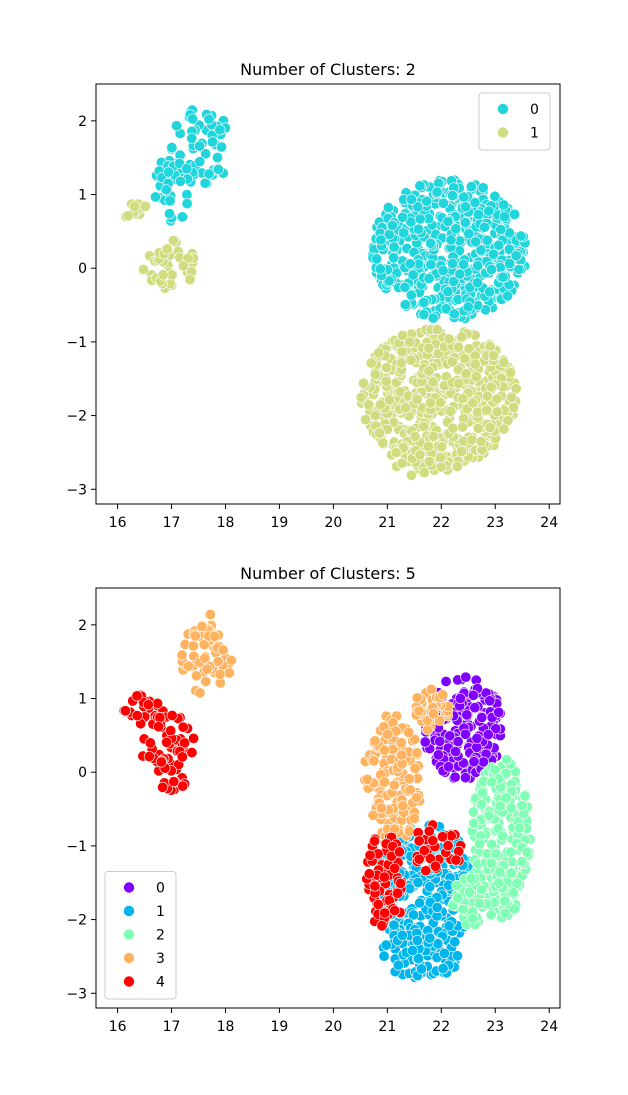  Describe the element at coordinates (280, 1027) in the screenshot. I see `x-tick-label: 19` at that location.